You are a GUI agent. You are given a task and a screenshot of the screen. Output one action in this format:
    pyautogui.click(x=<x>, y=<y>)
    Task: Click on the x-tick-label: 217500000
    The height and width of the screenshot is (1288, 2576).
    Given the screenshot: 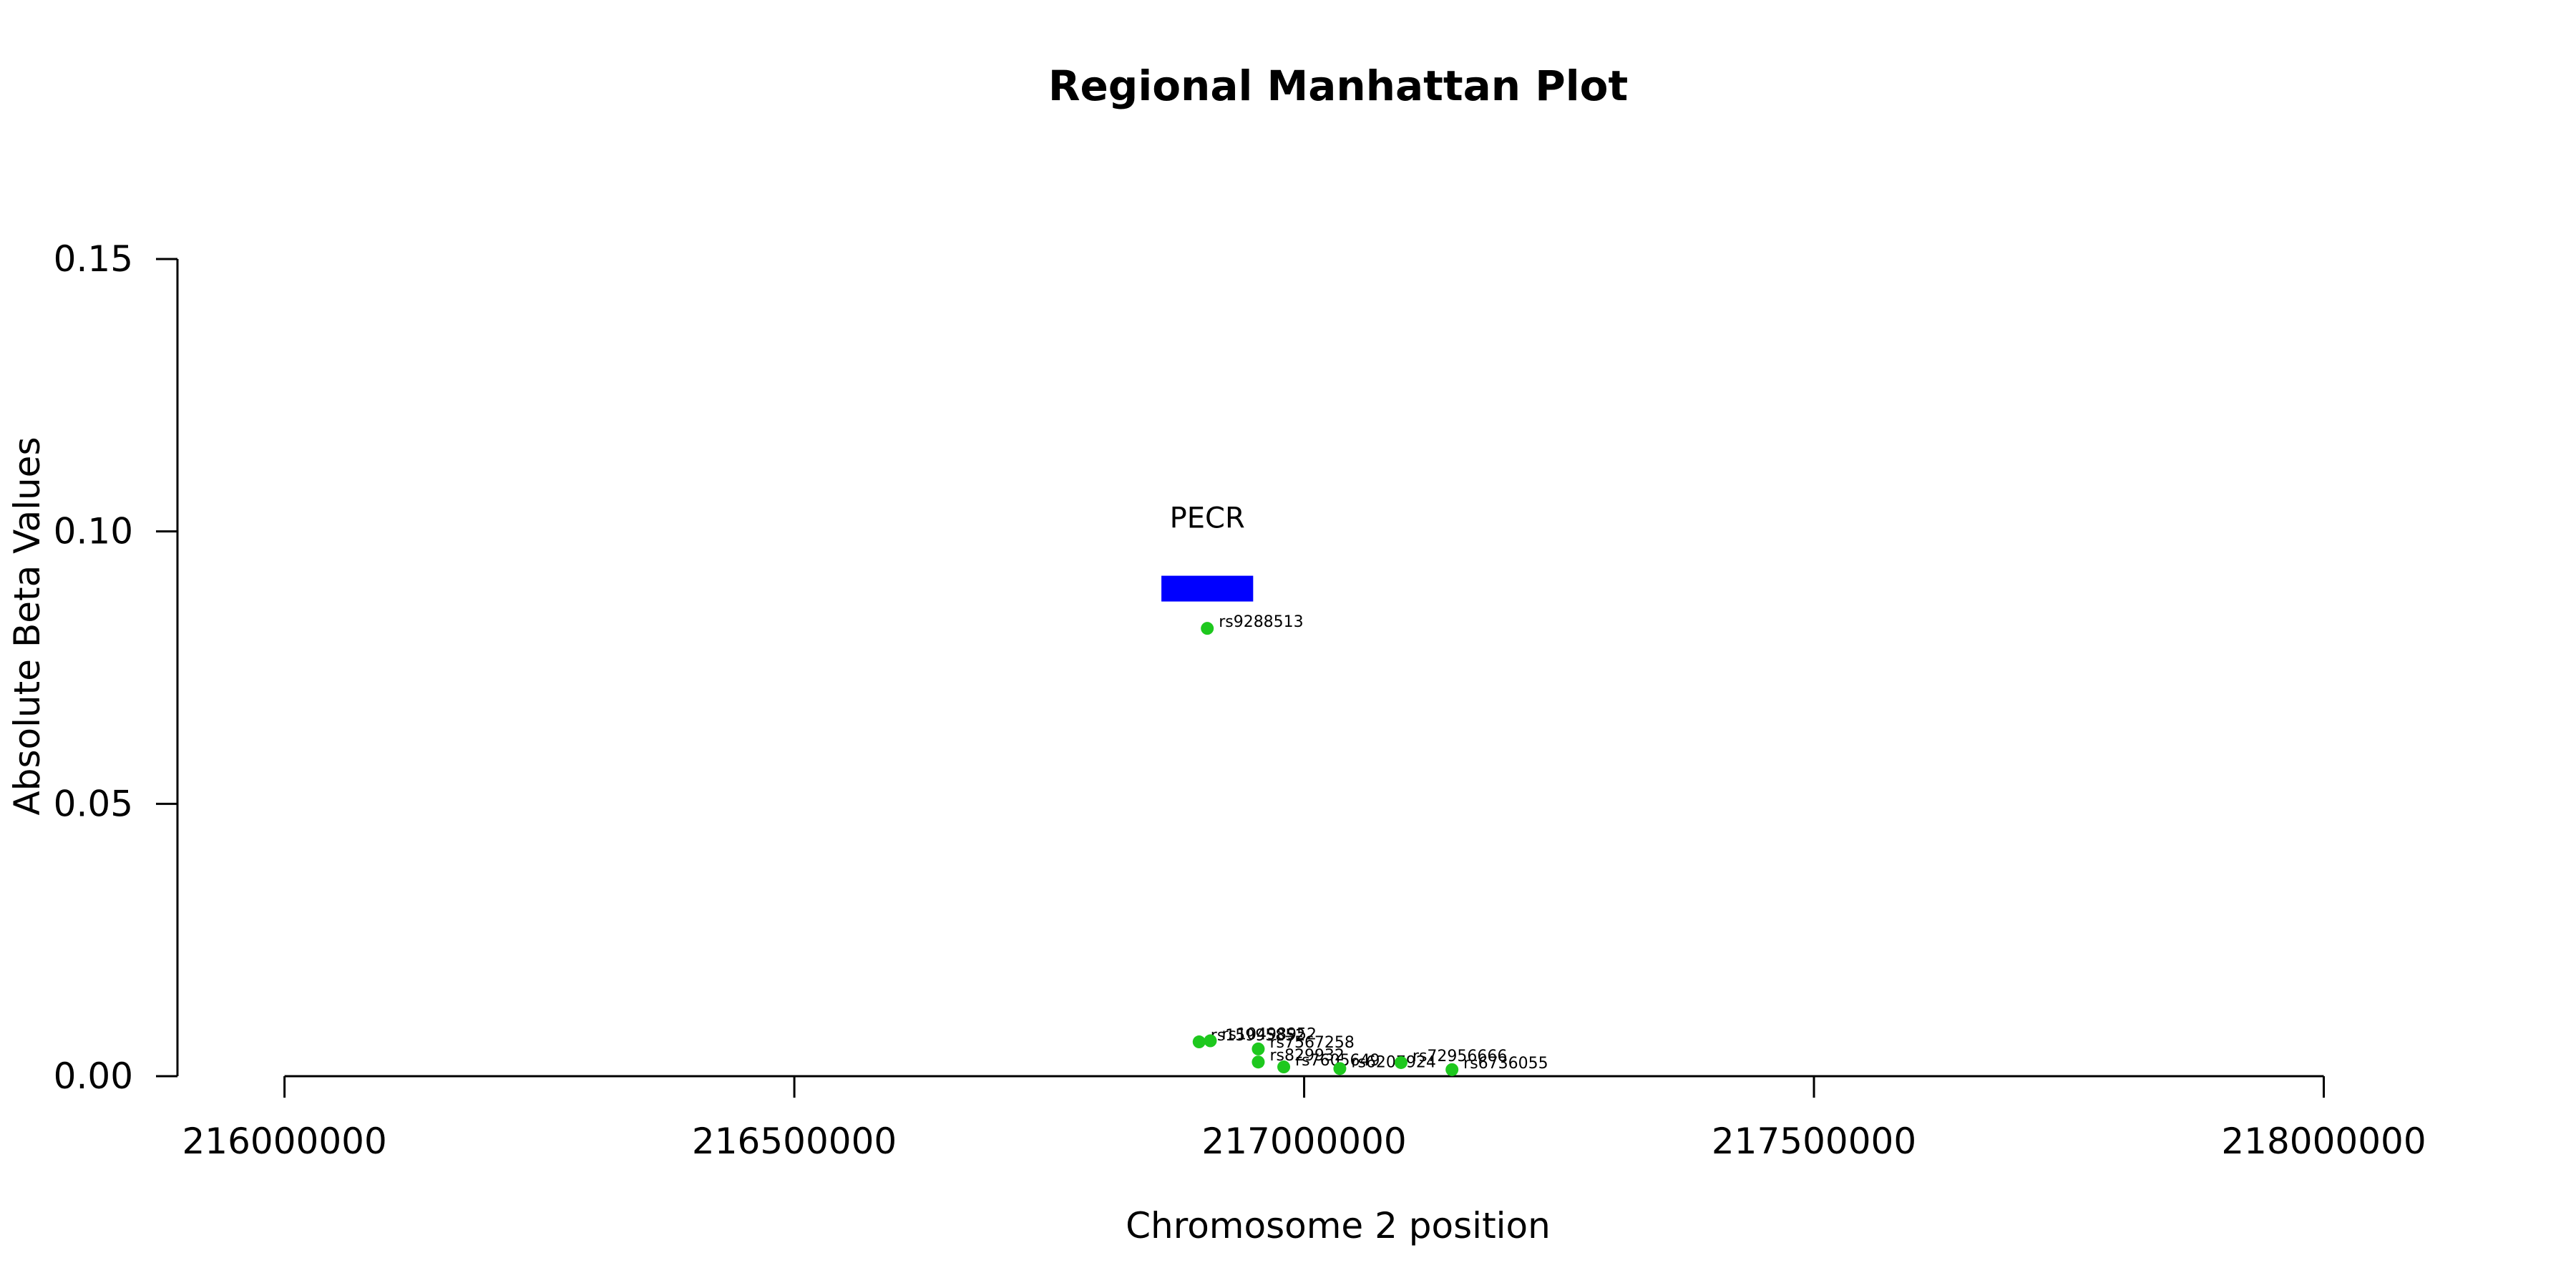 What is the action you would take?
    pyautogui.click(x=1814, y=1141)
    